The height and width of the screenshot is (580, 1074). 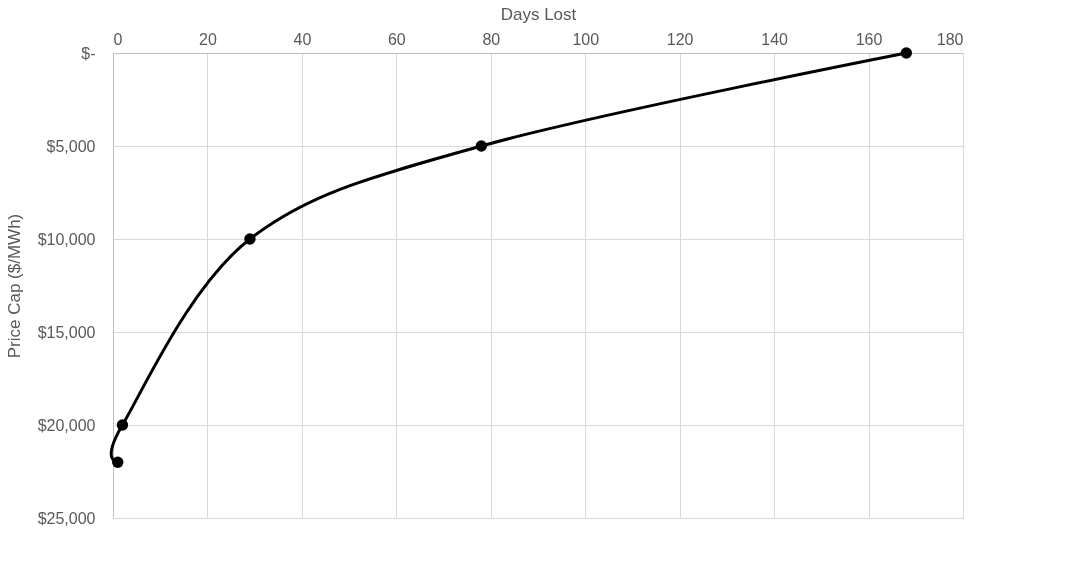 What do you see at coordinates (66, 239) in the screenshot?
I see `y-tick-label: $10,000` at bounding box center [66, 239].